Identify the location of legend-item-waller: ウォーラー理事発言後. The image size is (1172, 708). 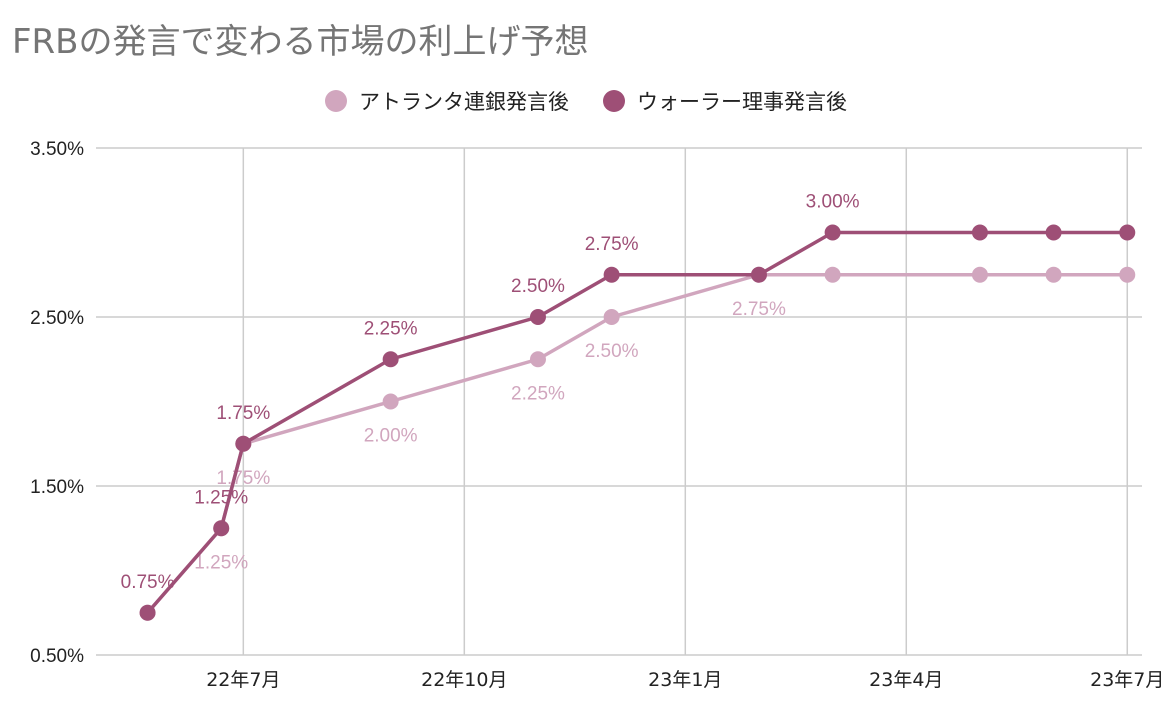
(725, 101).